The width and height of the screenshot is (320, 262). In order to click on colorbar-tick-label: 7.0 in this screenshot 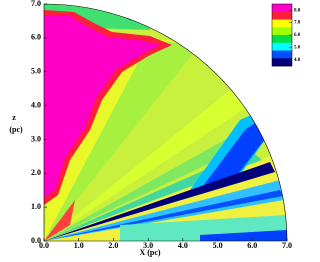, I will do `click(297, 23)`.